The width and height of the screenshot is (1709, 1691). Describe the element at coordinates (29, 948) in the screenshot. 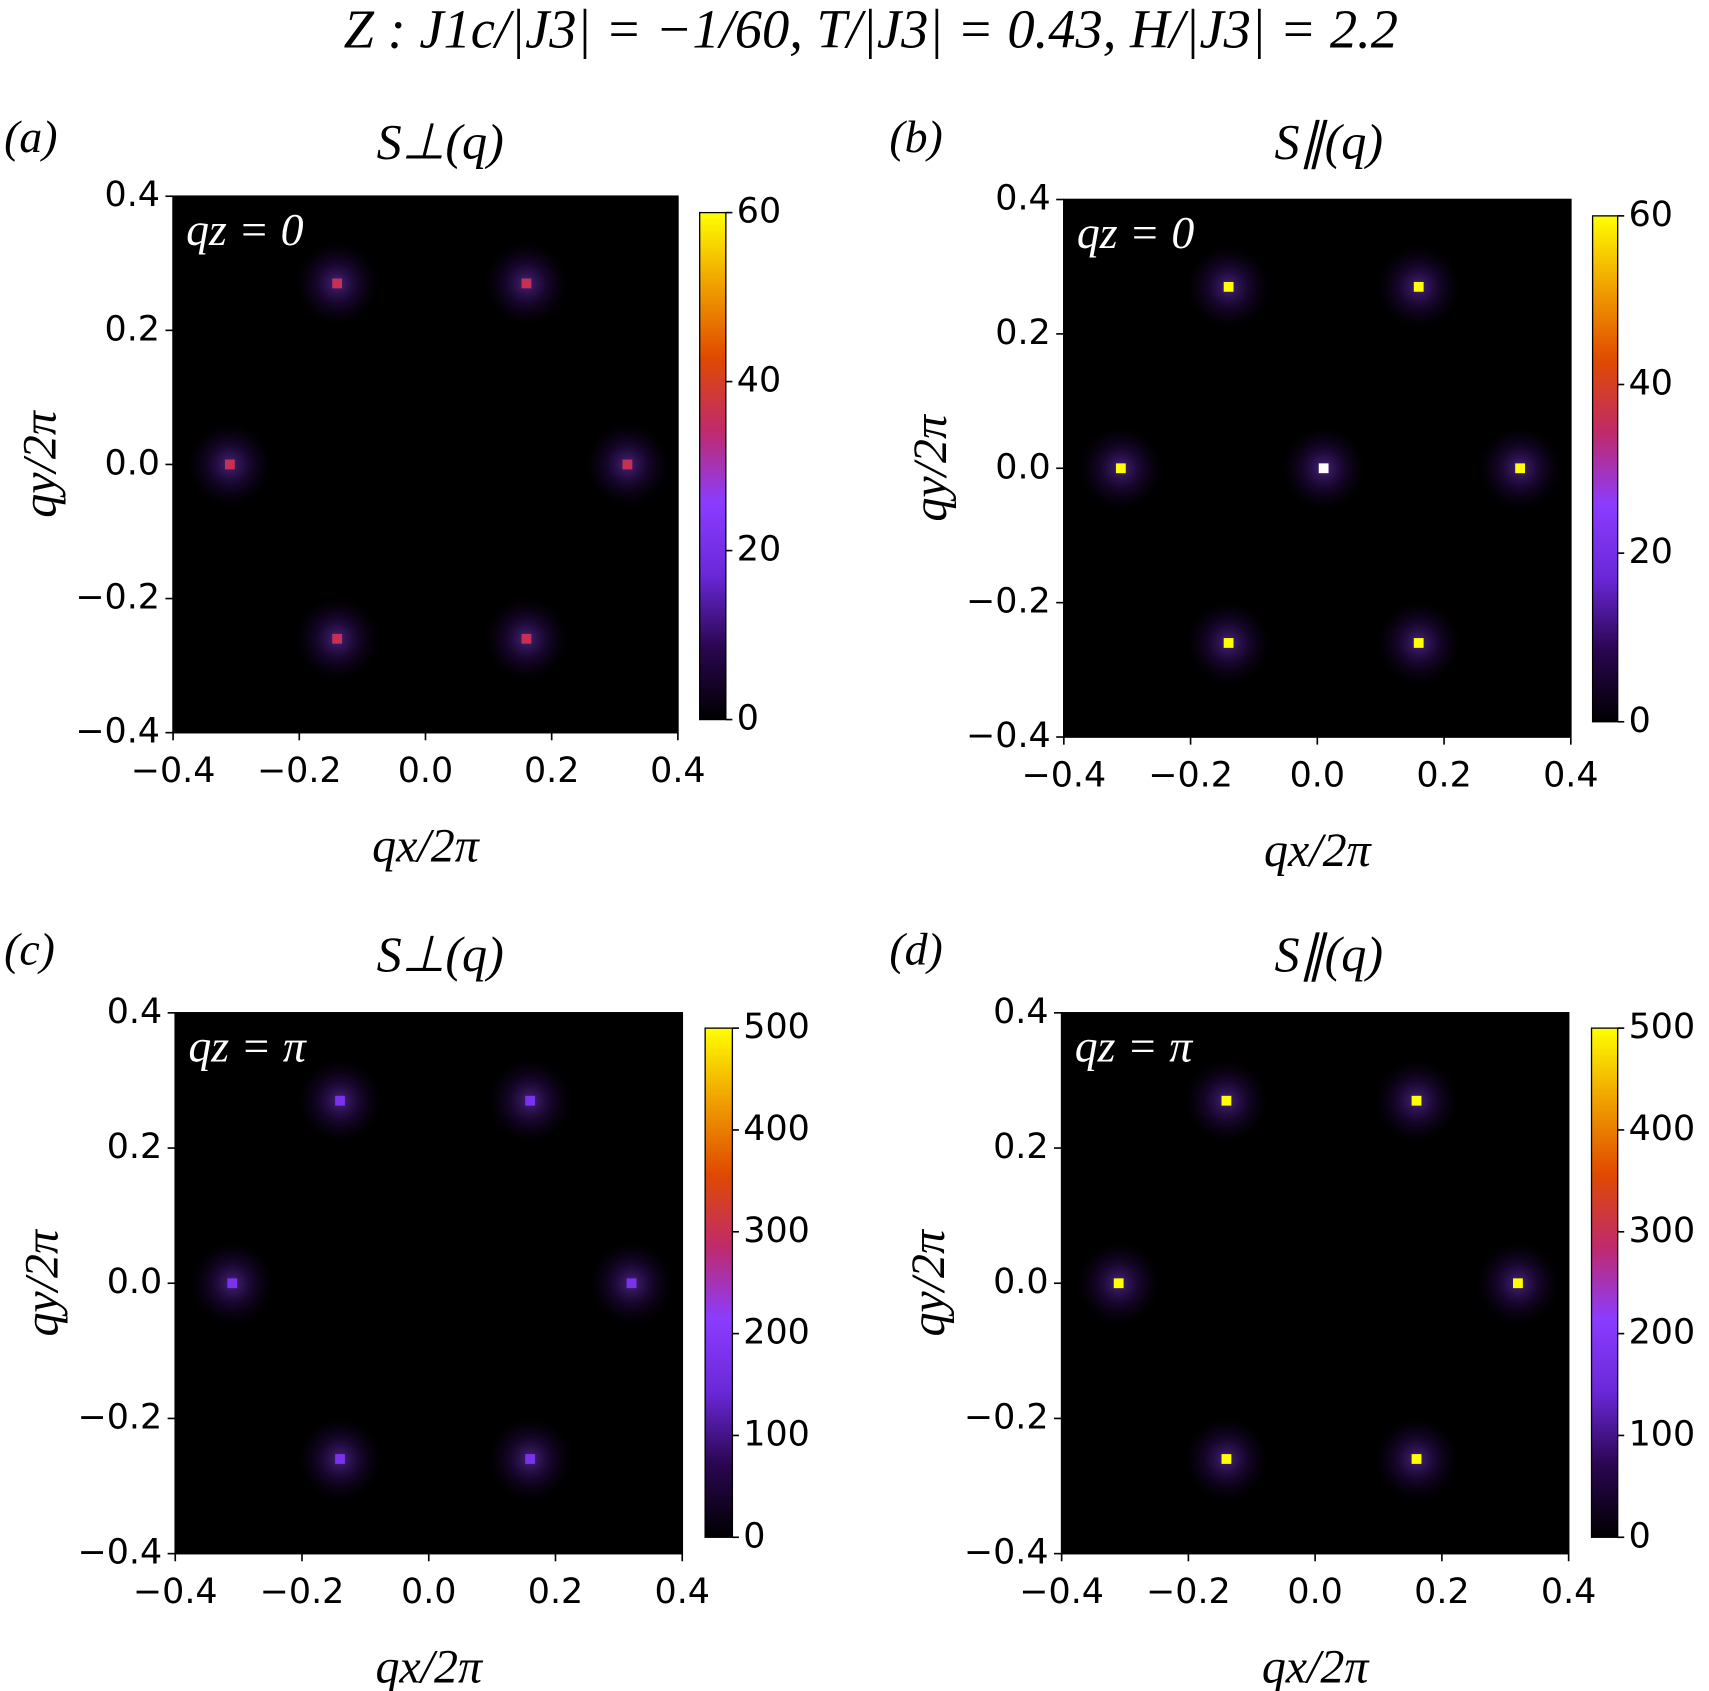

I see `panel-label: (c)` at that location.